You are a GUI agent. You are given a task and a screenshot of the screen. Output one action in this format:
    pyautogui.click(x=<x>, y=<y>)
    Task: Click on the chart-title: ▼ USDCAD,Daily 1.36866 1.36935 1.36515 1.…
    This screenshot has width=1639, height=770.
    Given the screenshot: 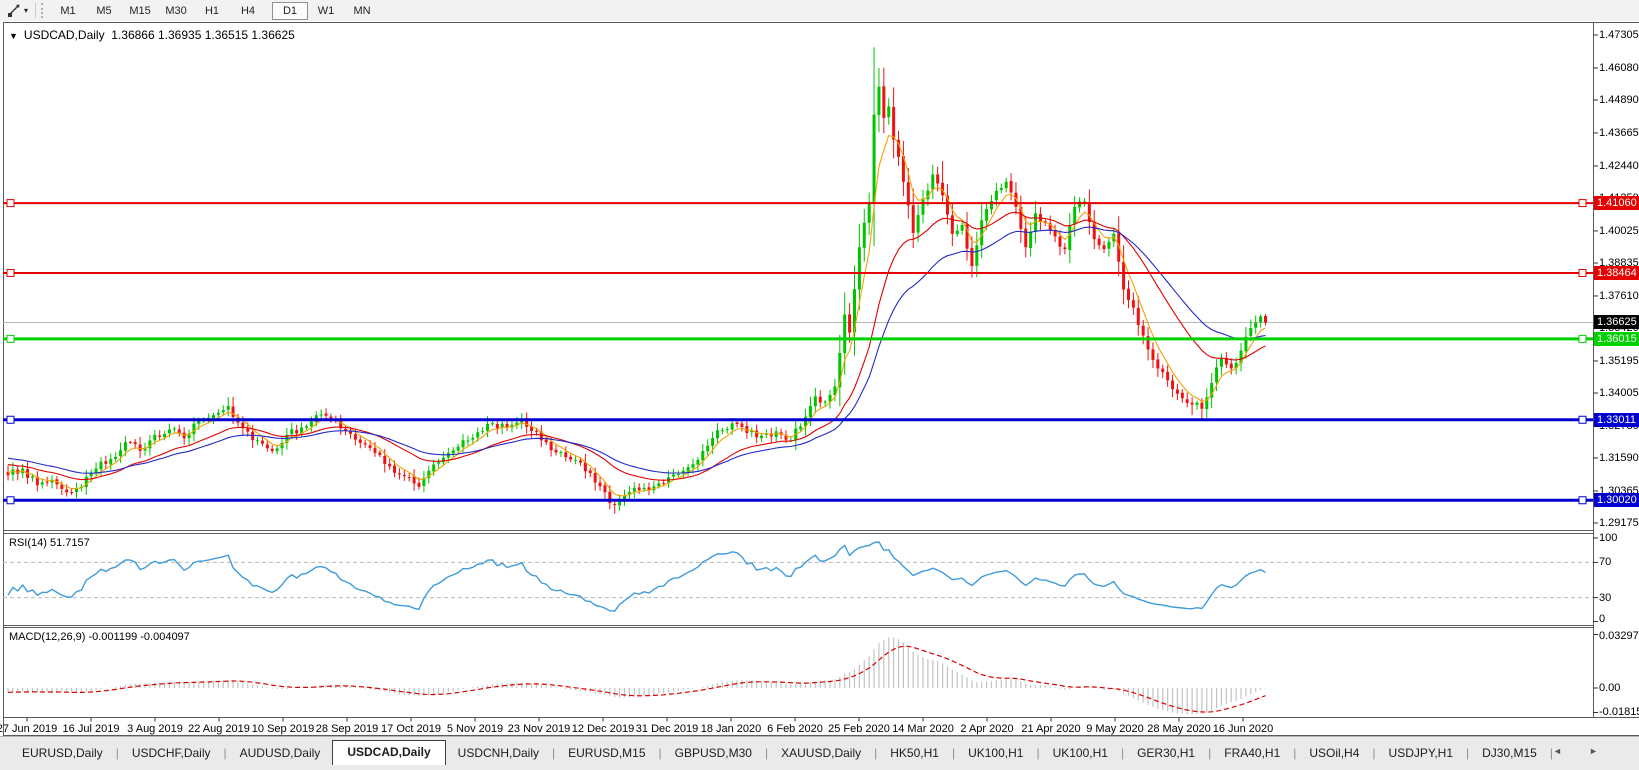 What is the action you would take?
    pyautogui.click(x=152, y=35)
    